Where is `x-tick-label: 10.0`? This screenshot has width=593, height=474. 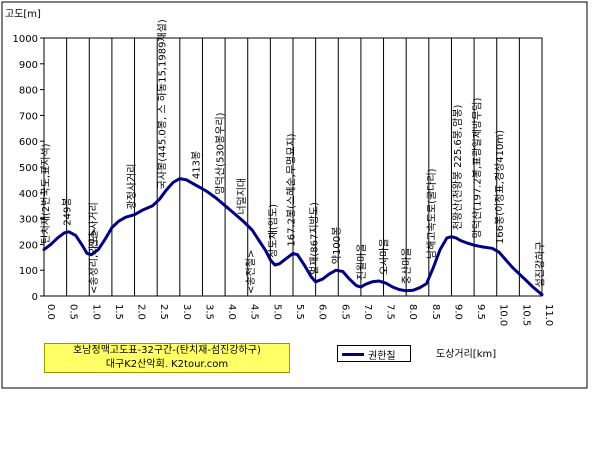
x-tick-label: 10.0 is located at coordinates (503, 315).